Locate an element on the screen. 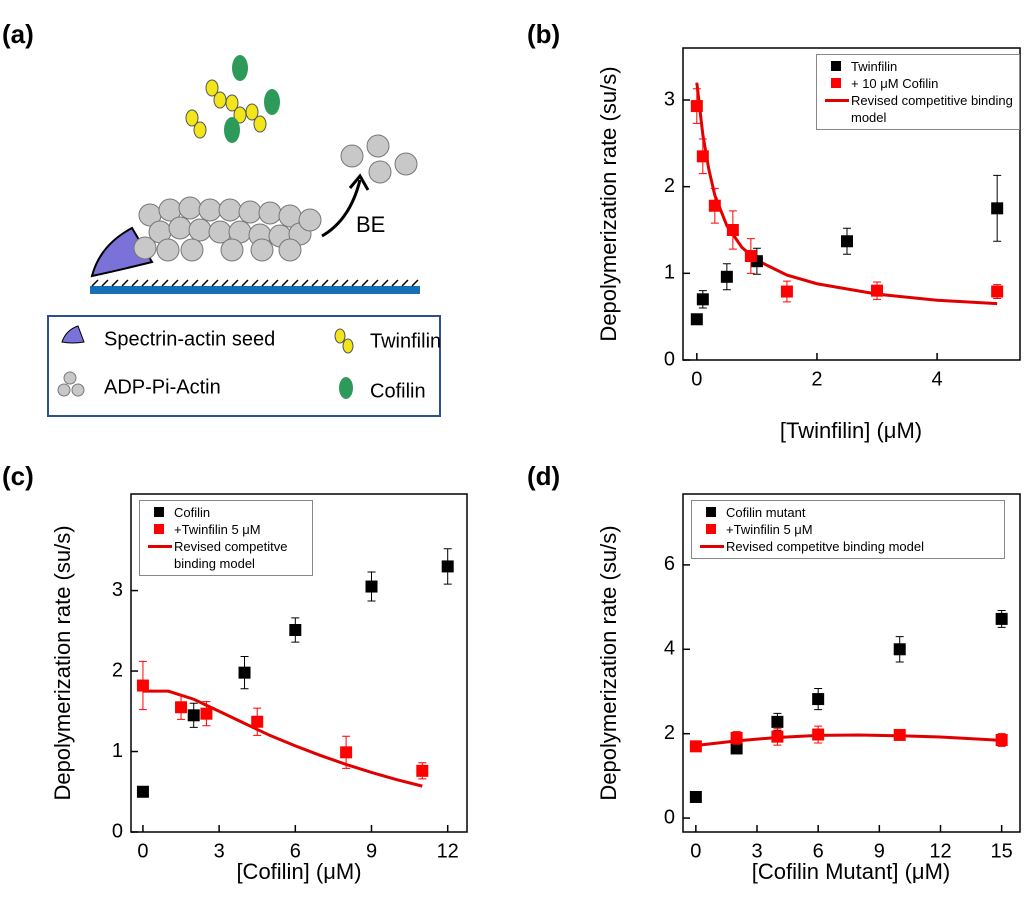 The width and height of the screenshot is (1028, 913). x-tick-label: 2 is located at coordinates (816, 379).